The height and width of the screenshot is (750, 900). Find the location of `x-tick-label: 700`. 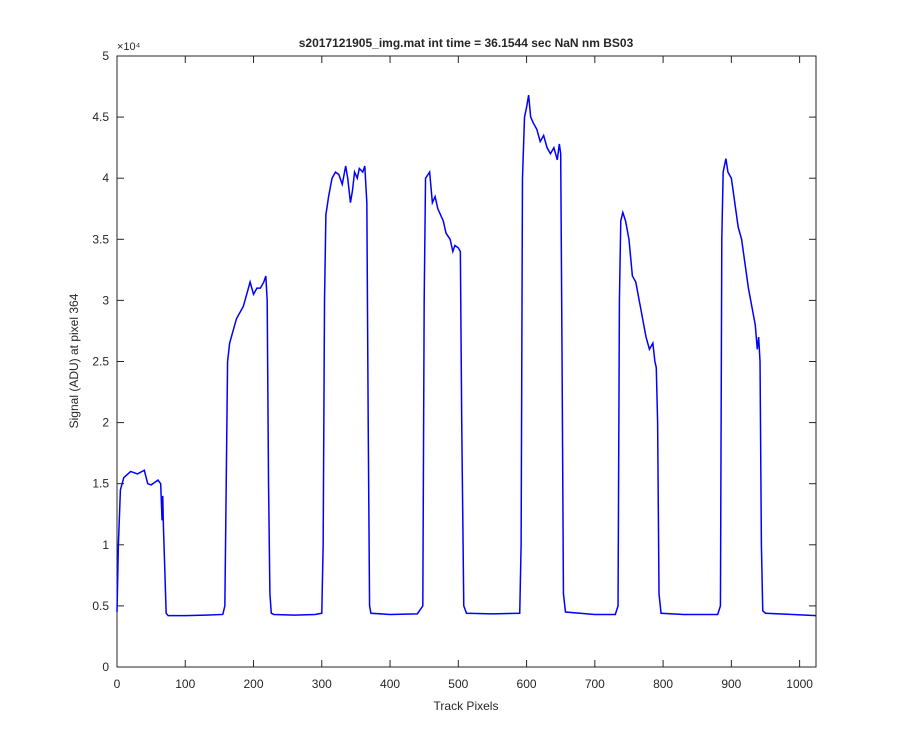

x-tick-label: 700 is located at coordinates (595, 684).